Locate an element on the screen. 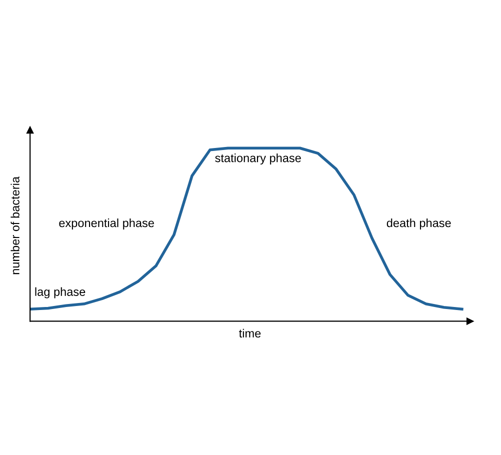 The image size is (501, 455). annotation: exponential phase is located at coordinates (106, 224).